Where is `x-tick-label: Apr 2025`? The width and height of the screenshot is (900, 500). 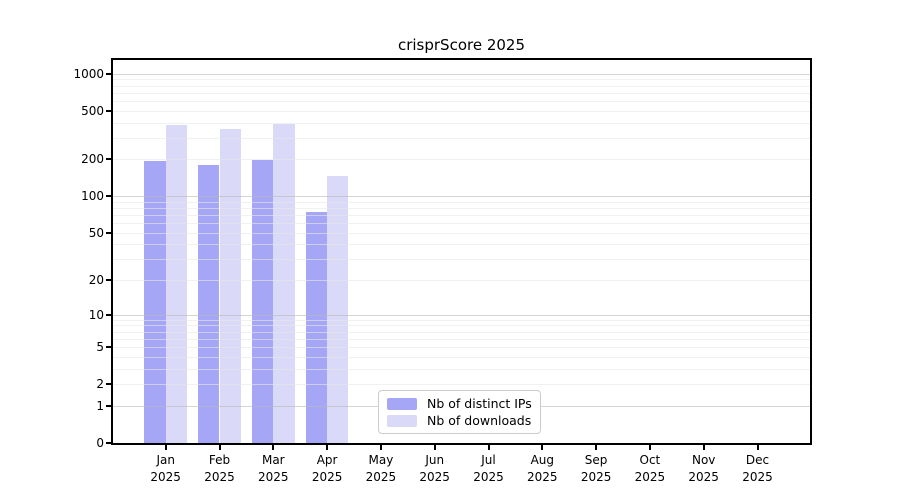 x-tick-label: Apr 2025 is located at coordinates (327, 468).